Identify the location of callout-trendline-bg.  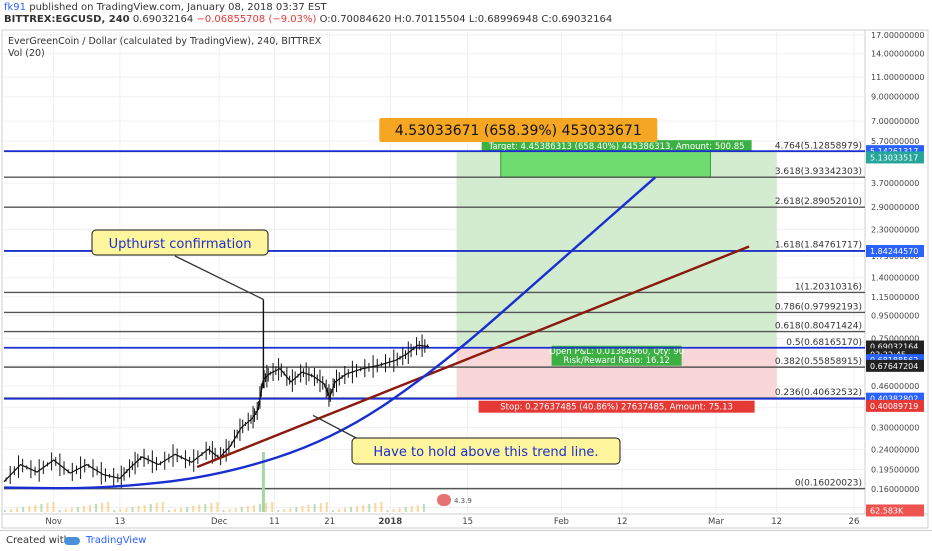
(486, 451).